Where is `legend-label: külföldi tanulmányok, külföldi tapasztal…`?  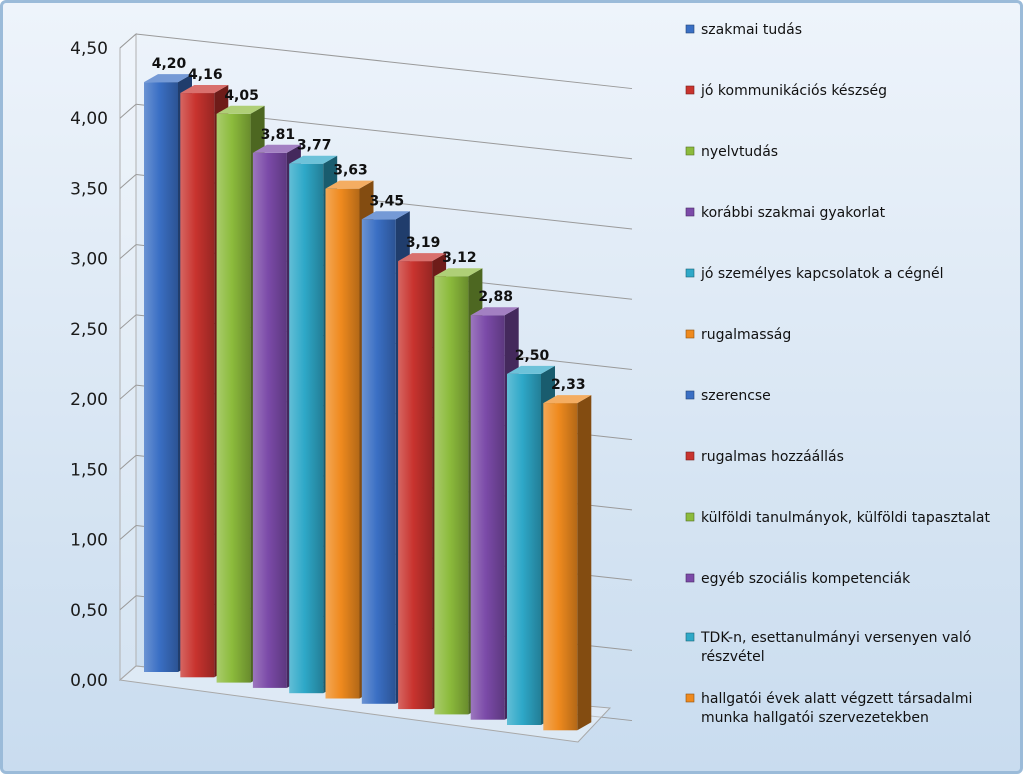
legend-label: külföldi tanulmányok, külföldi tapasztal… is located at coordinates (845, 518).